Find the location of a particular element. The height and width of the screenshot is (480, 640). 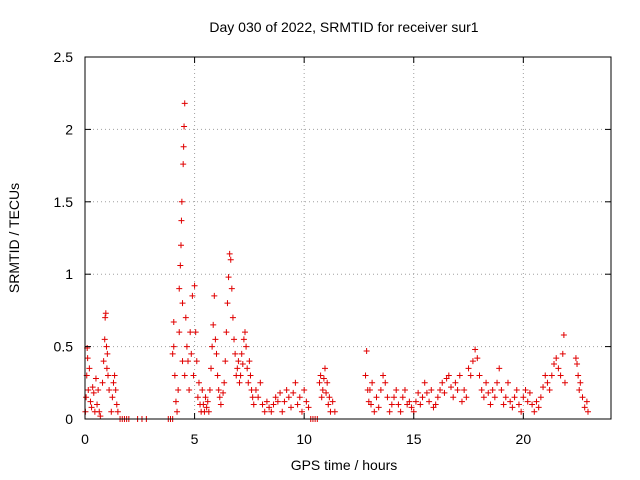

x-tick-label: 5 is located at coordinates (195, 439).